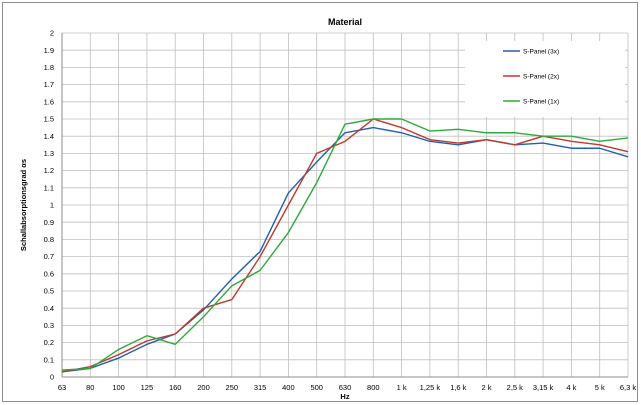  I want to click on x-axis-label: Hz, so click(344, 396).